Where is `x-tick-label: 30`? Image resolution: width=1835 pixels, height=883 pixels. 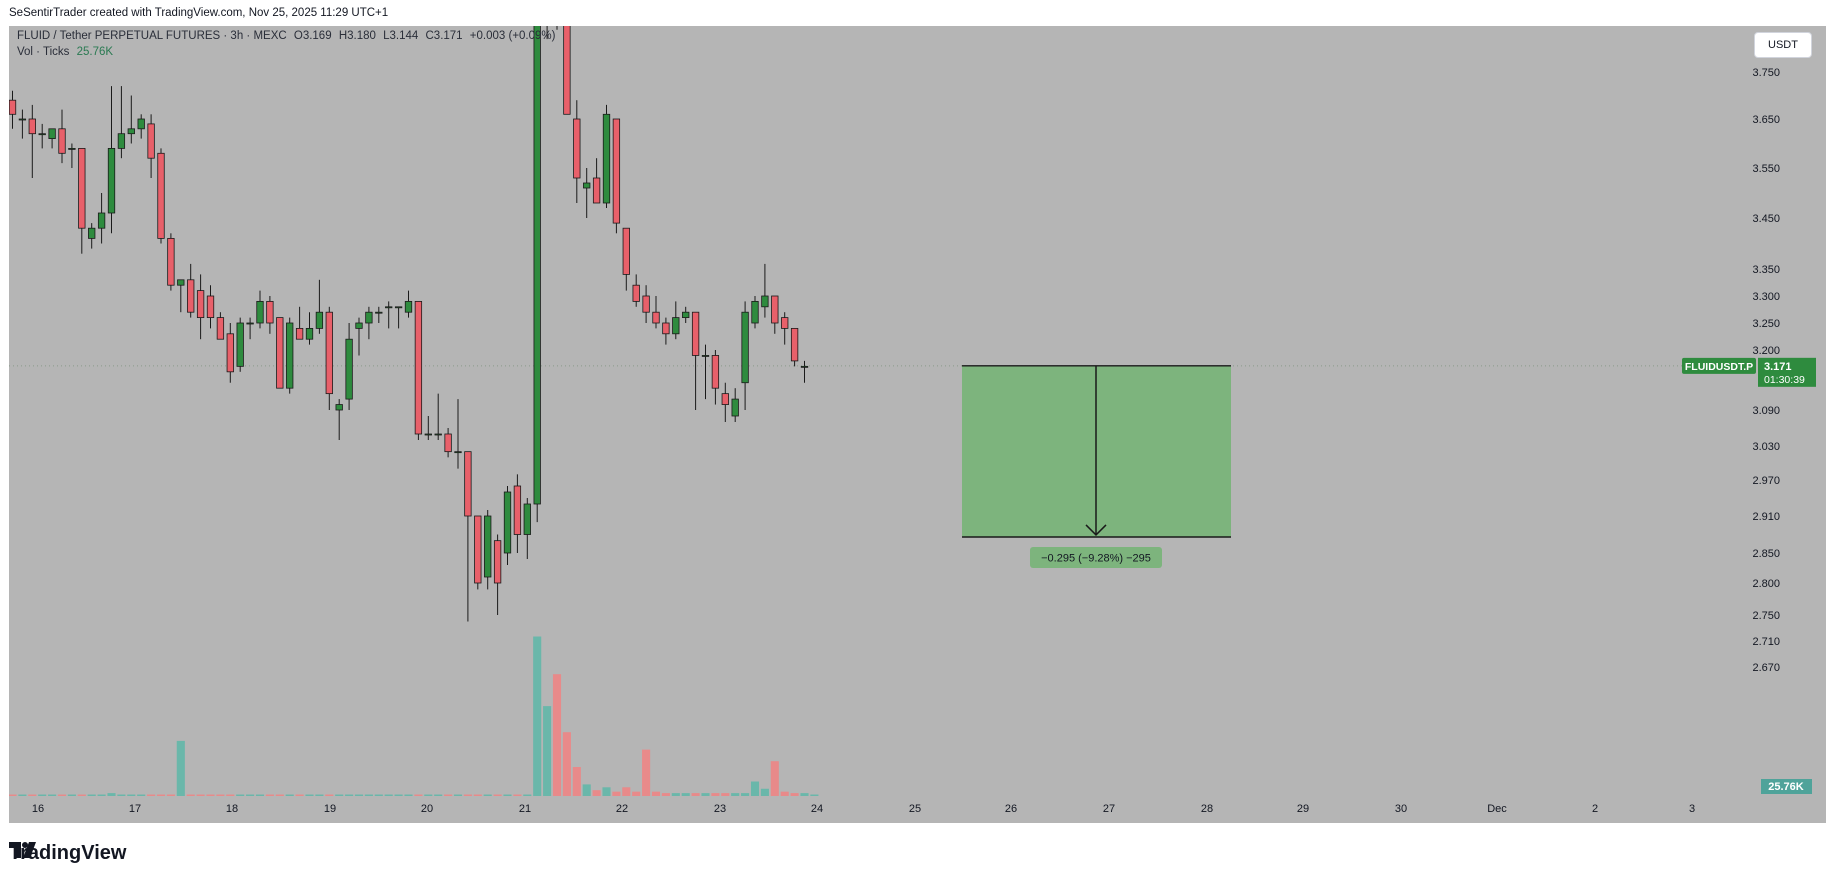
x-tick-label: 30 is located at coordinates (1401, 809).